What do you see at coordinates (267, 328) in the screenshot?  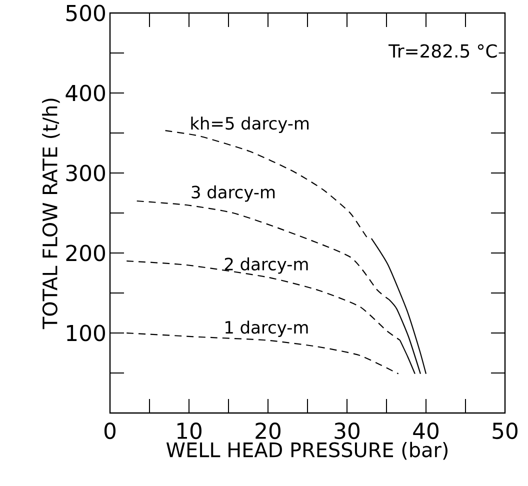 I see `series-label: 1 darcy-m` at bounding box center [267, 328].